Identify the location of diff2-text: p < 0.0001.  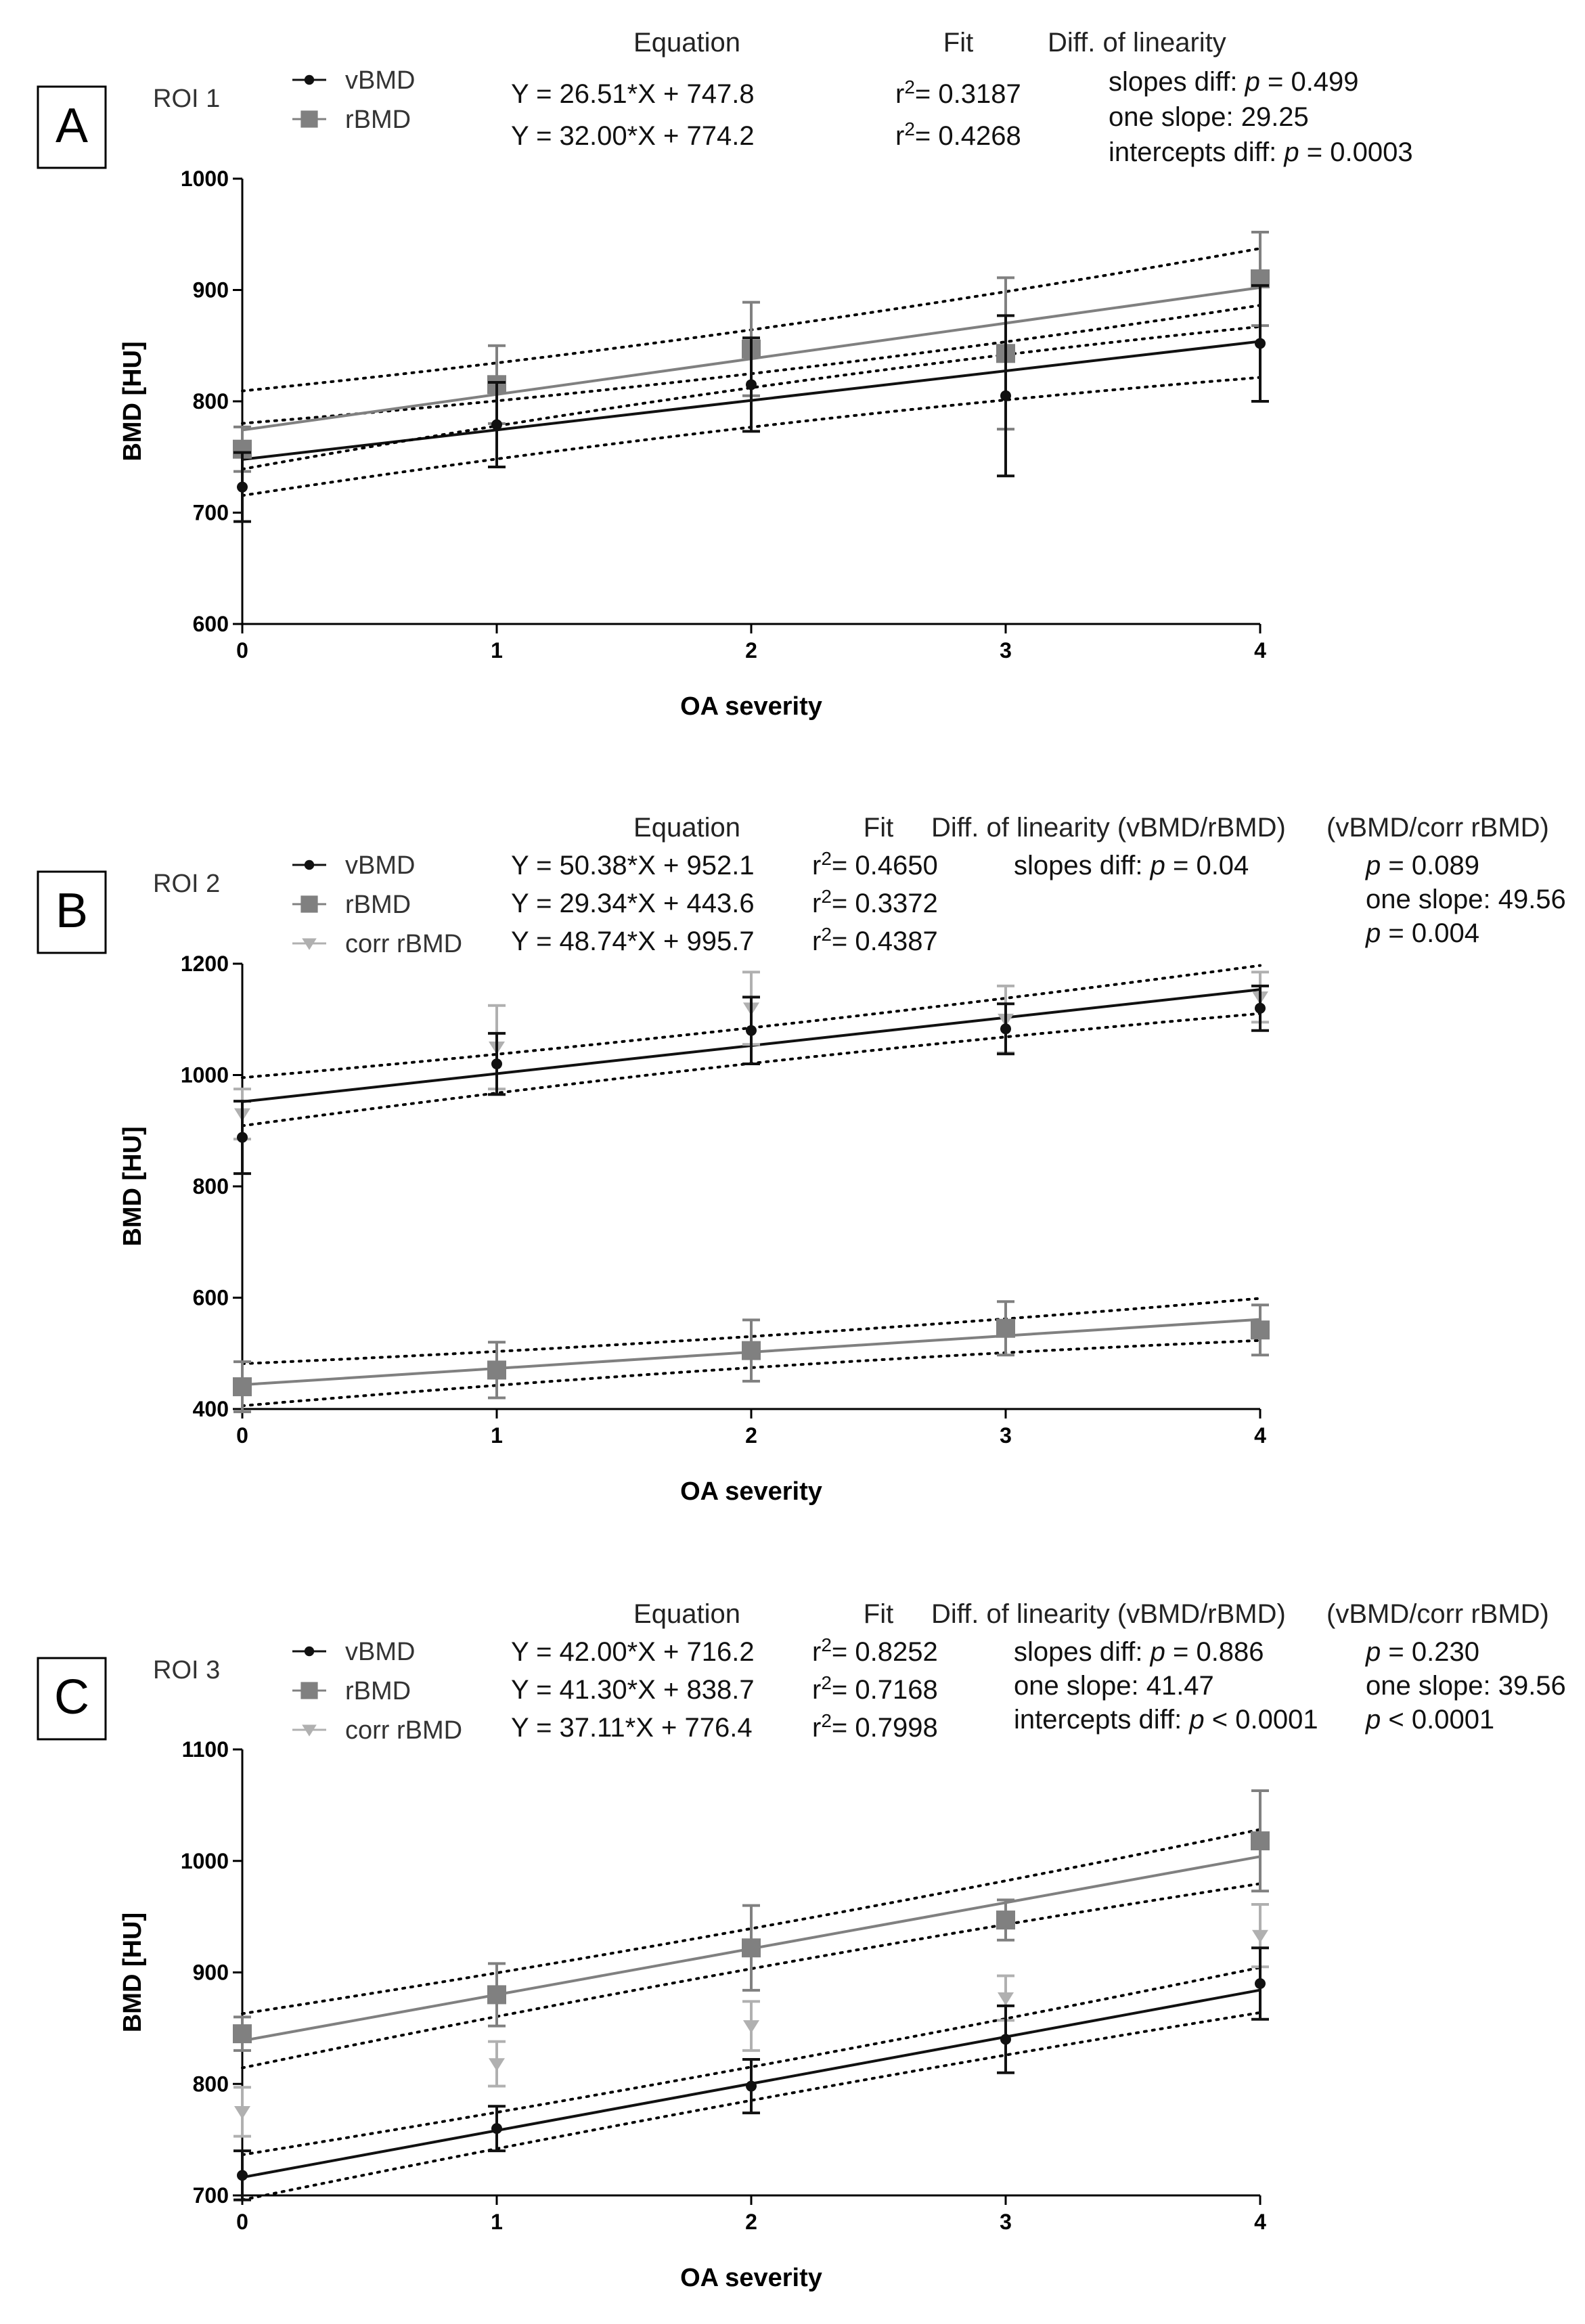
(1429, 1720).